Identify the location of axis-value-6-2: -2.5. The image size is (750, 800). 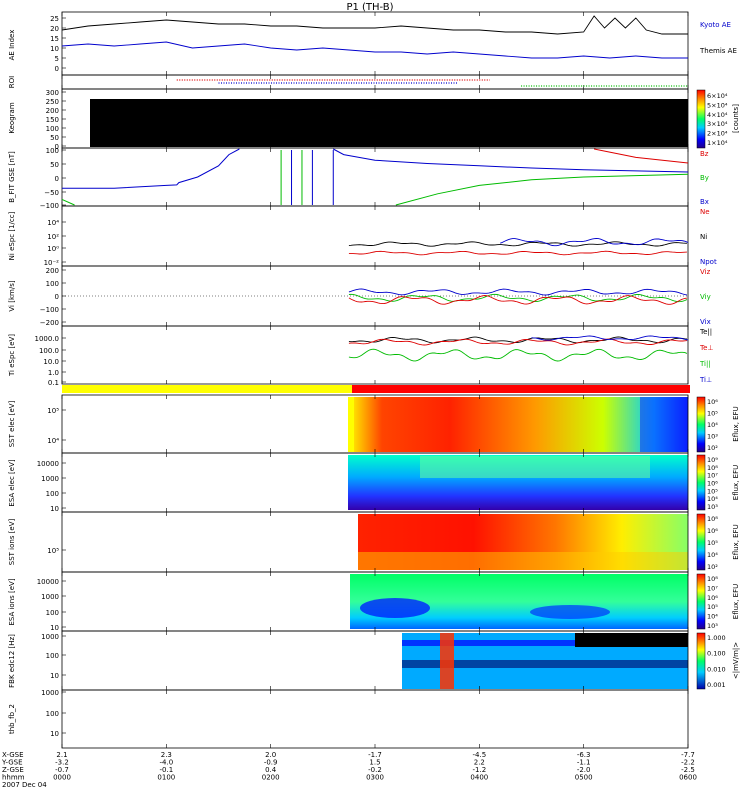
(688, 770).